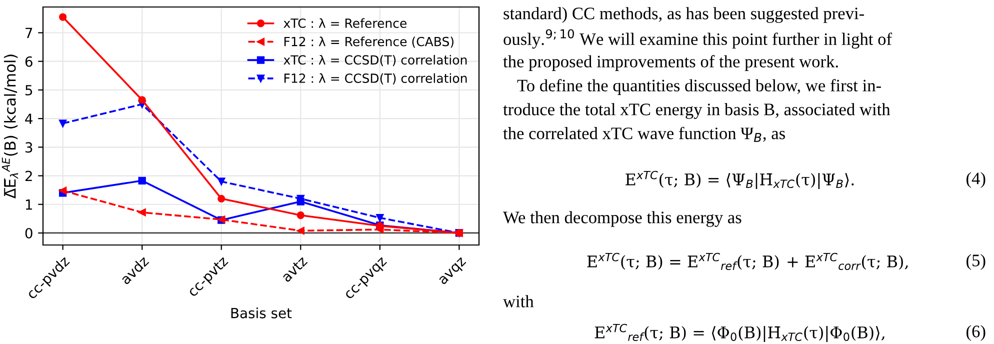 This screenshot has width=994, height=344. What do you see at coordinates (375, 60) in the screenshot?
I see `legend-label: xTC : λ = CCSD(T) correlation` at bounding box center [375, 60].